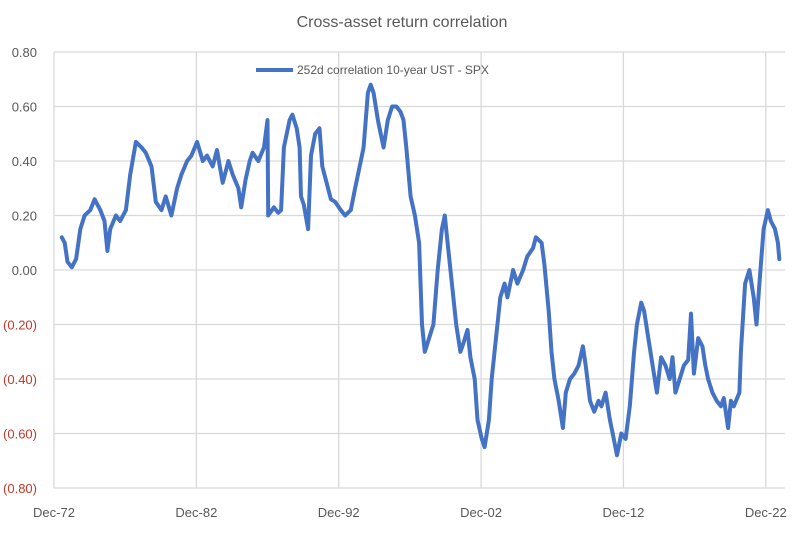 This screenshot has height=535, width=800. I want to click on legend: 252d correlation 10-year UST - SPX, so click(372, 70).